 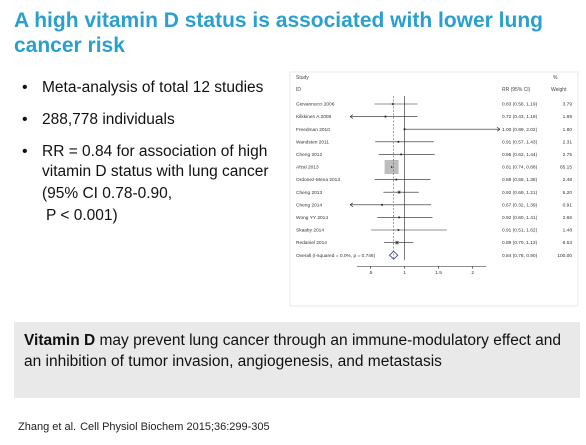 I want to click on study-label: Cheng 2013, so click(x=309, y=193).